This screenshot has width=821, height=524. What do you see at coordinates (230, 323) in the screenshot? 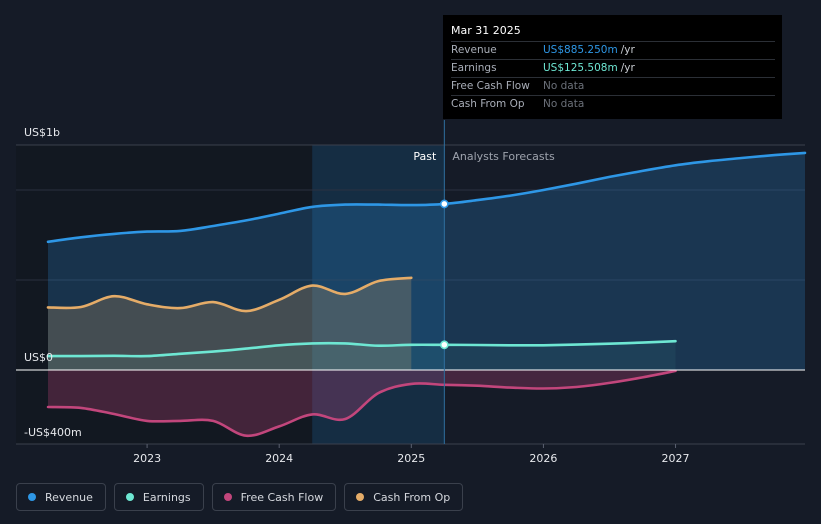
I see `cash-from-op-area` at bounding box center [230, 323].